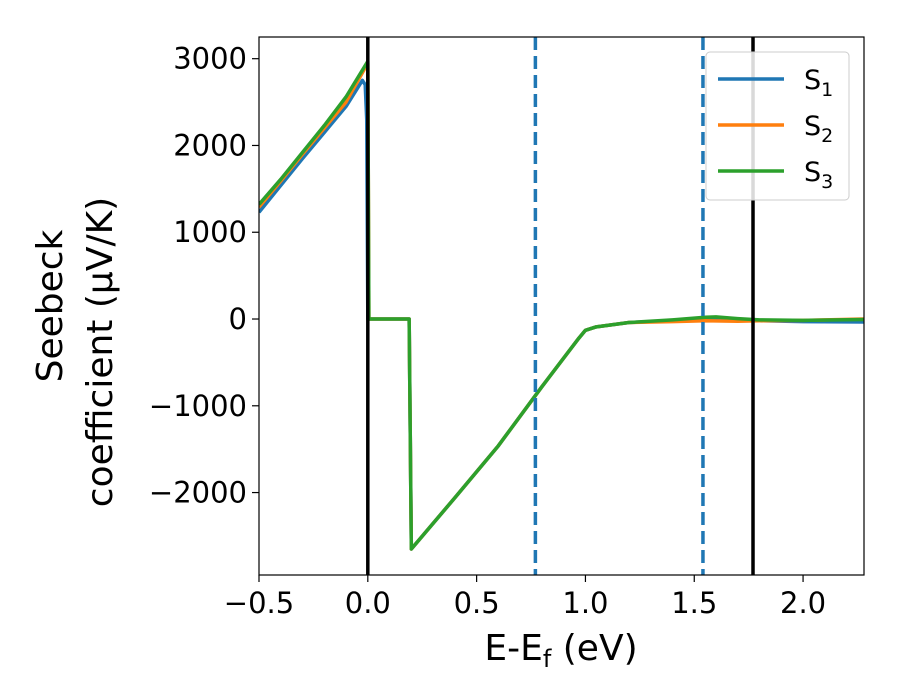 The image size is (900, 700). What do you see at coordinates (818, 175) in the screenshot?
I see `legend-label: S3` at bounding box center [818, 175].